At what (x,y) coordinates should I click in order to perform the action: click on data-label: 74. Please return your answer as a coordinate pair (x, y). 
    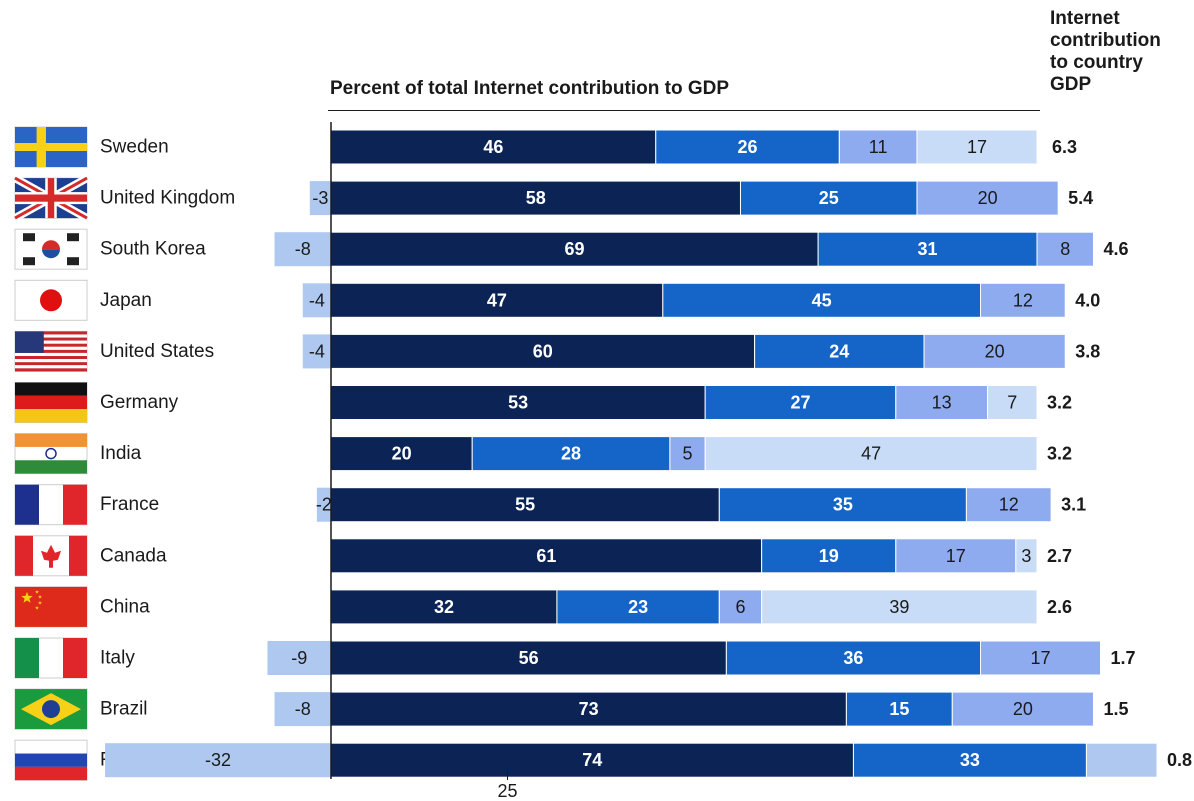
    Looking at the image, I should click on (592, 760).